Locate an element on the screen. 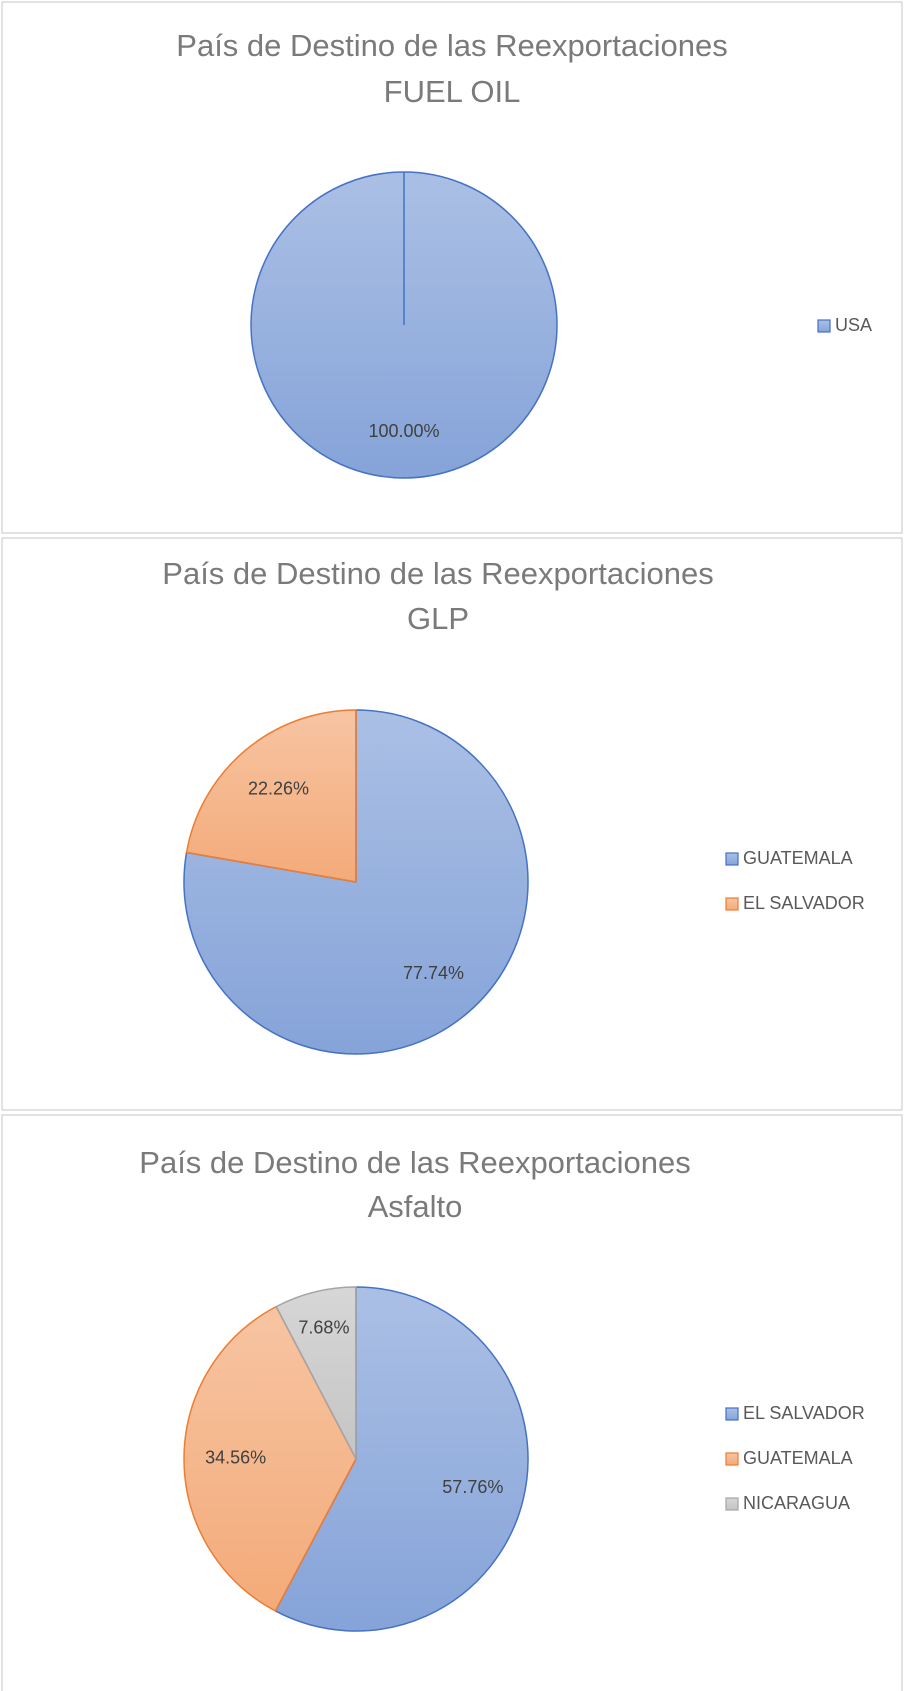 This screenshot has width=904, height=1691. data-label: 77.74% is located at coordinates (433, 973).